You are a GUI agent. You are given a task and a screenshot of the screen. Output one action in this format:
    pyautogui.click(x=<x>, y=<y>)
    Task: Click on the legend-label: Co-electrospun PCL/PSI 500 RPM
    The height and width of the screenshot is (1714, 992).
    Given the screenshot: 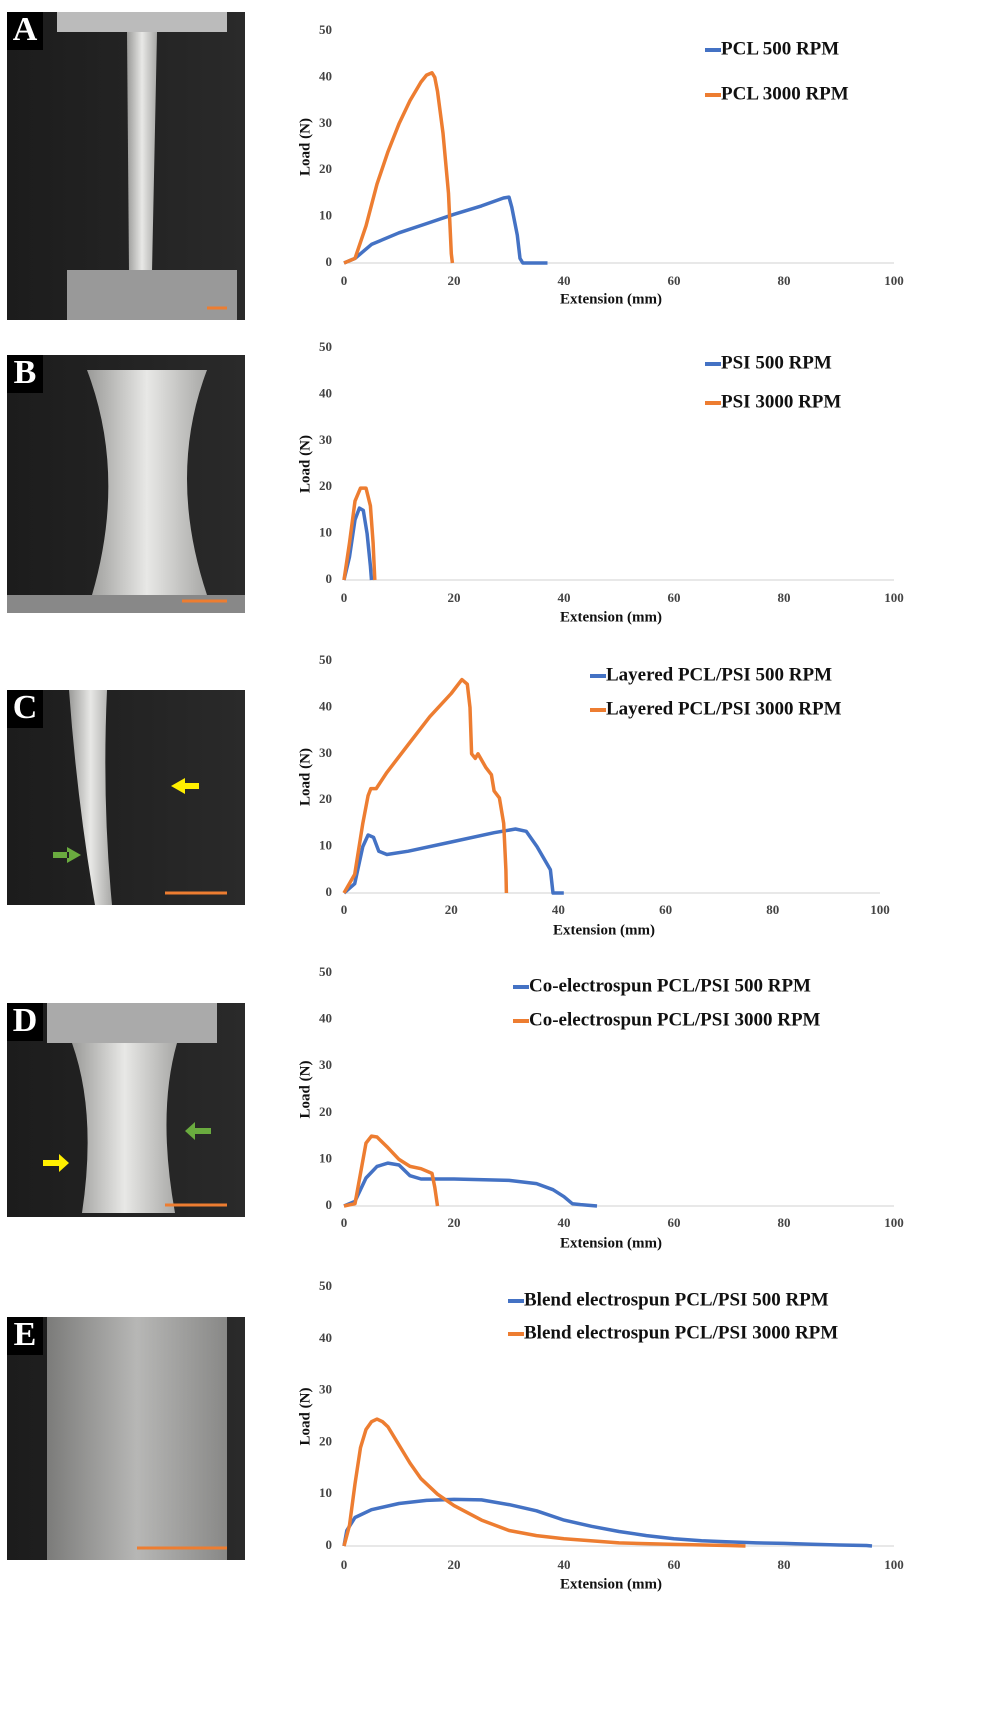 What is the action you would take?
    pyautogui.click(x=670, y=985)
    